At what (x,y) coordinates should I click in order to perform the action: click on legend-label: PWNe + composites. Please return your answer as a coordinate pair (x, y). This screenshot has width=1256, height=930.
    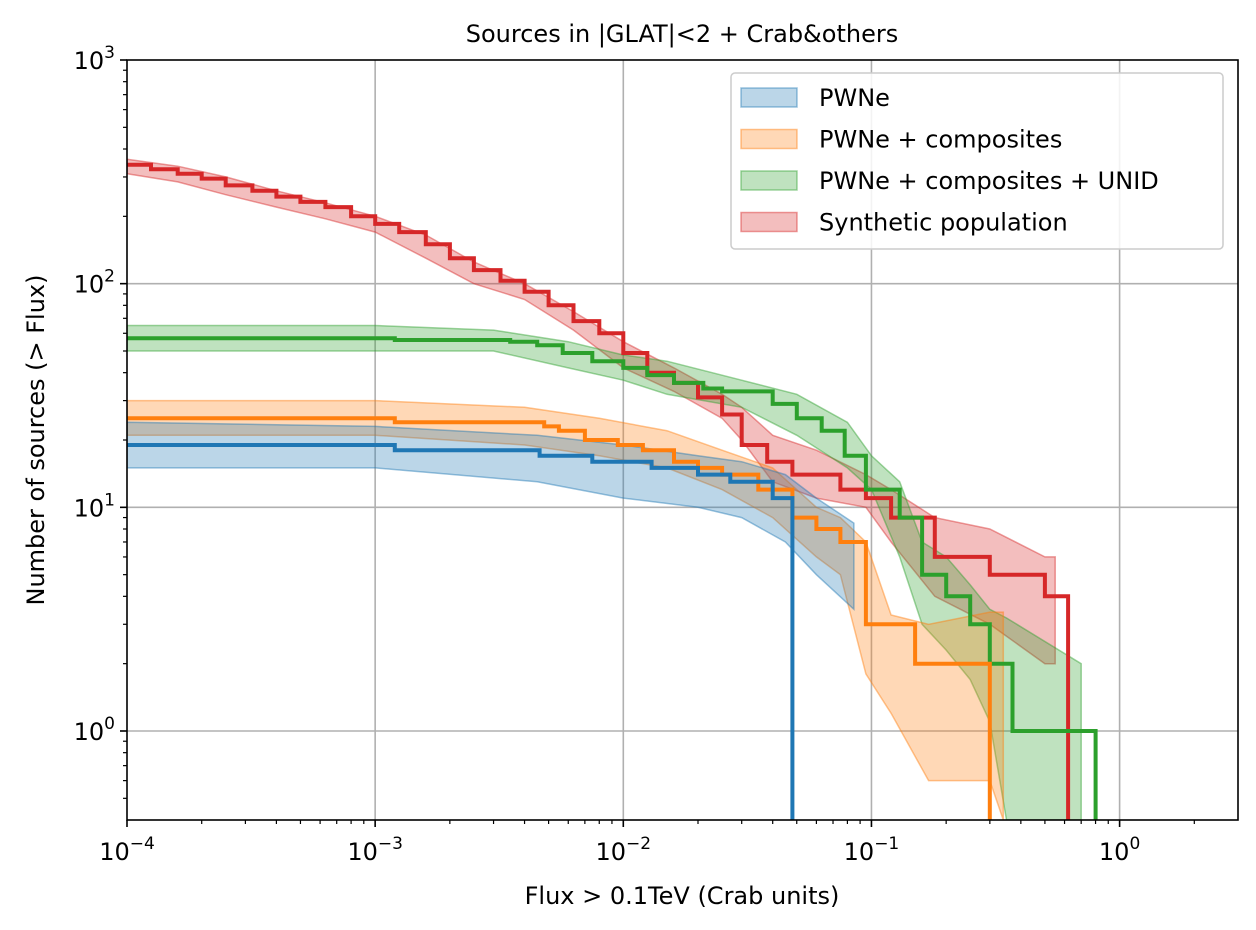
    Looking at the image, I should click on (940, 140).